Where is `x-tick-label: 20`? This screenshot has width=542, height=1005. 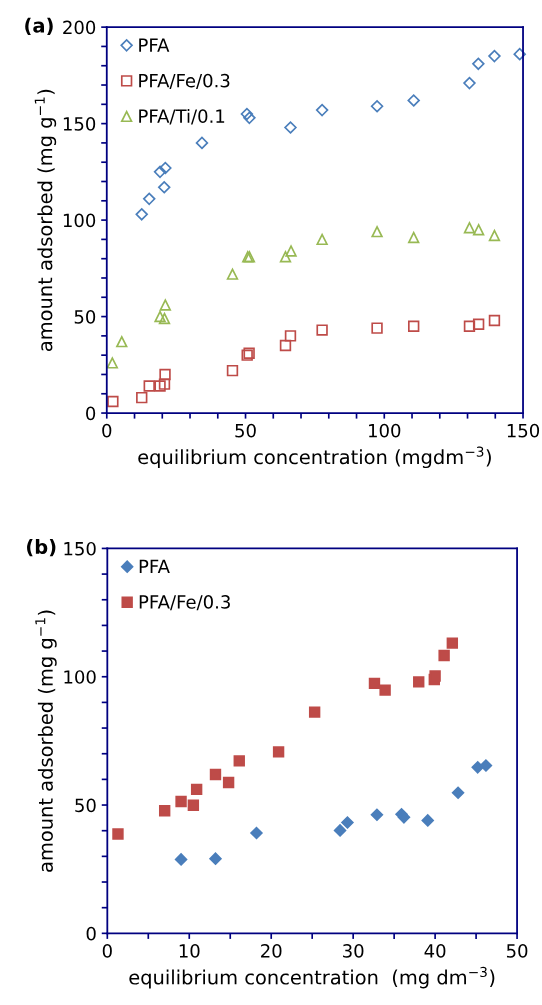
x-tick-label: 20 is located at coordinates (271, 951).